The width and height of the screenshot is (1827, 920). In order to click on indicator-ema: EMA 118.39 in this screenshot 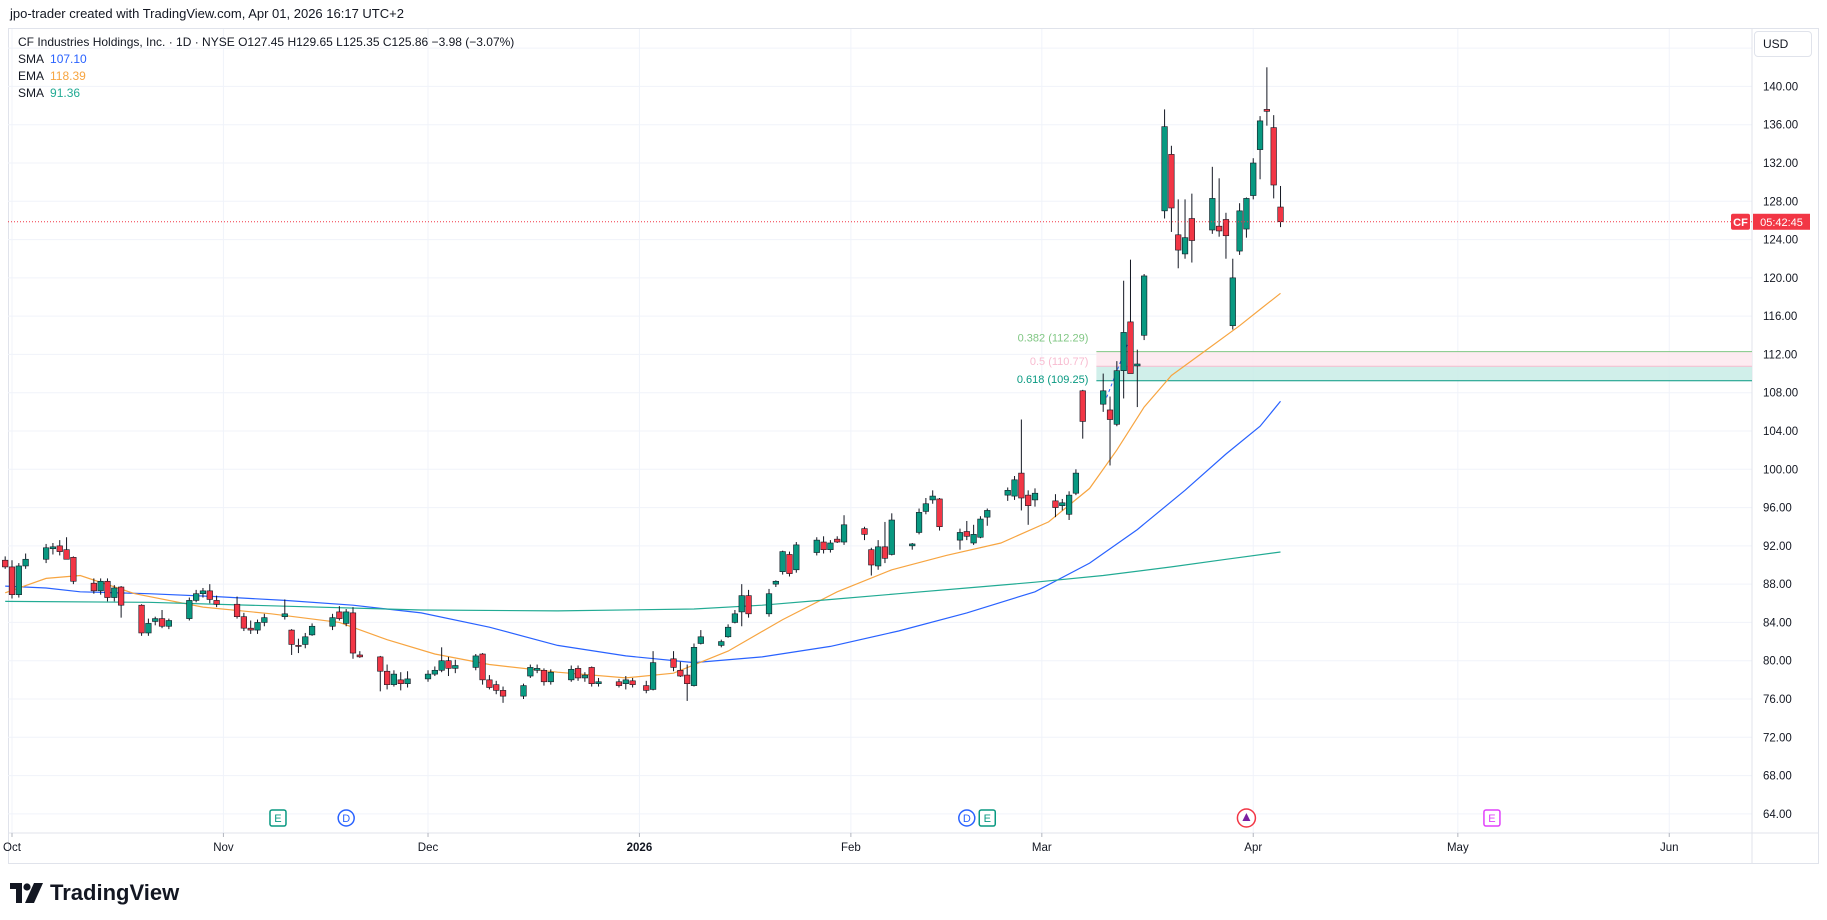, I will do `click(266, 76)`.